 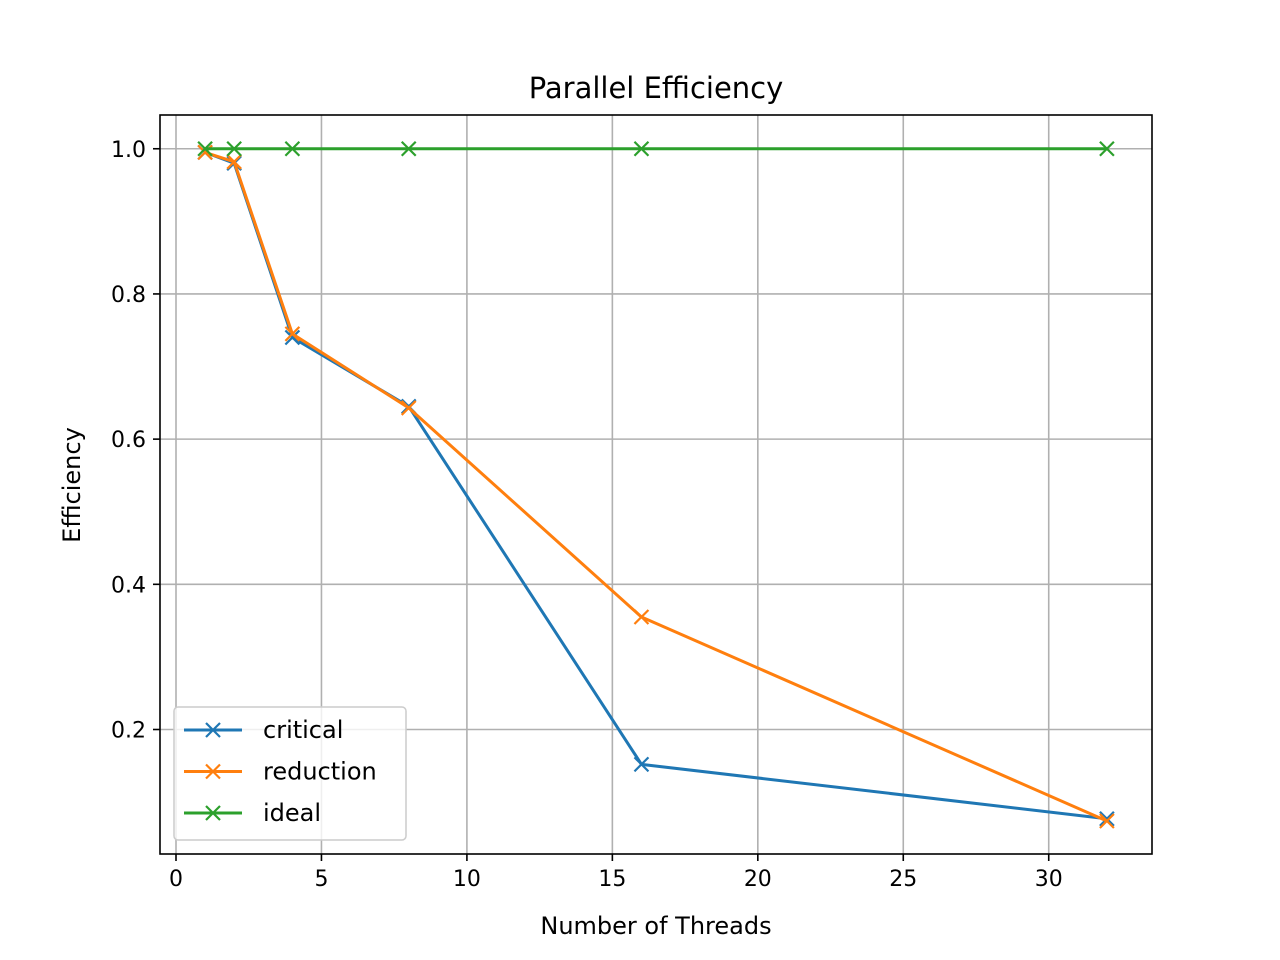 I want to click on legend-box, so click(x=290, y=773).